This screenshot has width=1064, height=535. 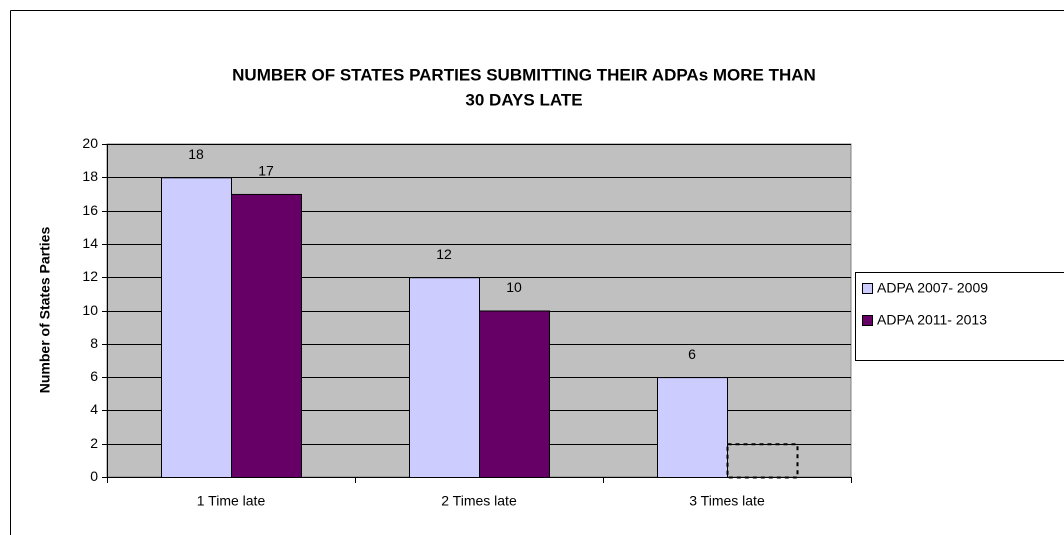 What do you see at coordinates (90, 210) in the screenshot?
I see `y-tick-label: 16` at bounding box center [90, 210].